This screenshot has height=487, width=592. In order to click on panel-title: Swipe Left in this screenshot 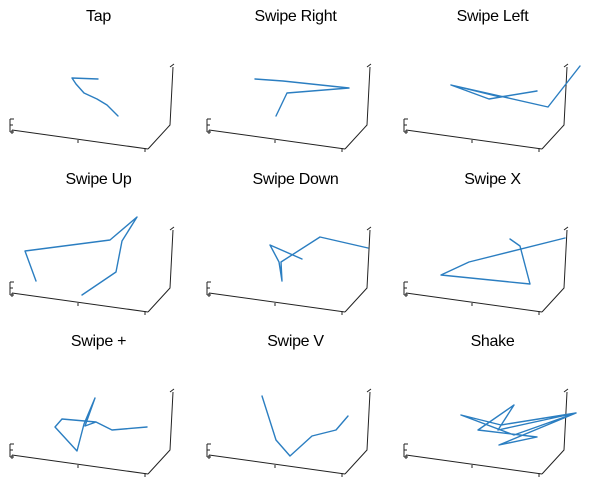, I will do `click(492, 16)`.